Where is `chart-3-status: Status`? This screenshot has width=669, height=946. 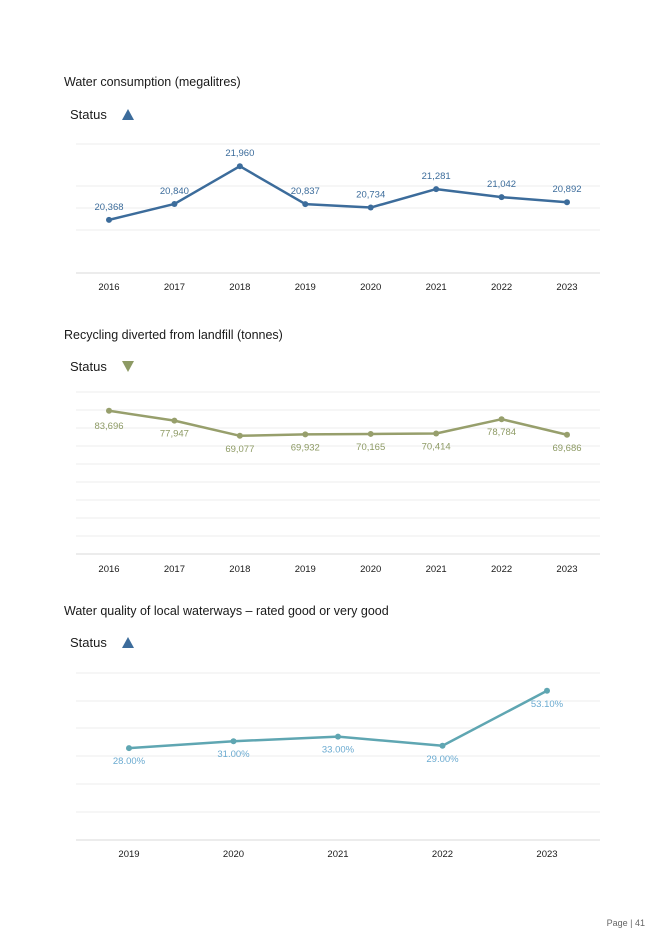
chart-3-status: Status is located at coordinates (102, 642).